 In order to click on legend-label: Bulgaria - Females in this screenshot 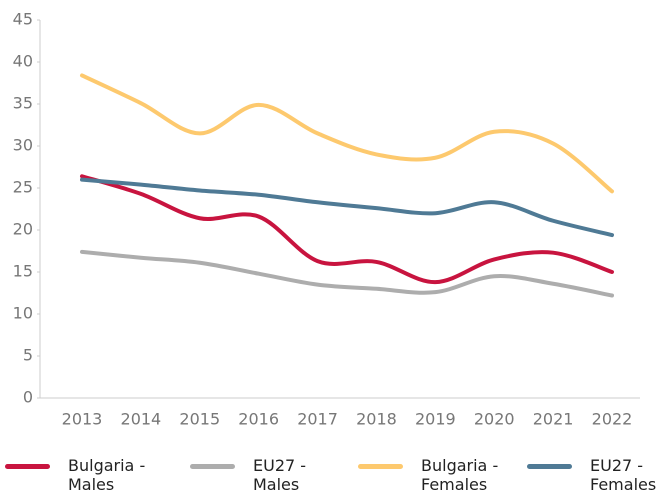, I will do `click(460, 475)`.